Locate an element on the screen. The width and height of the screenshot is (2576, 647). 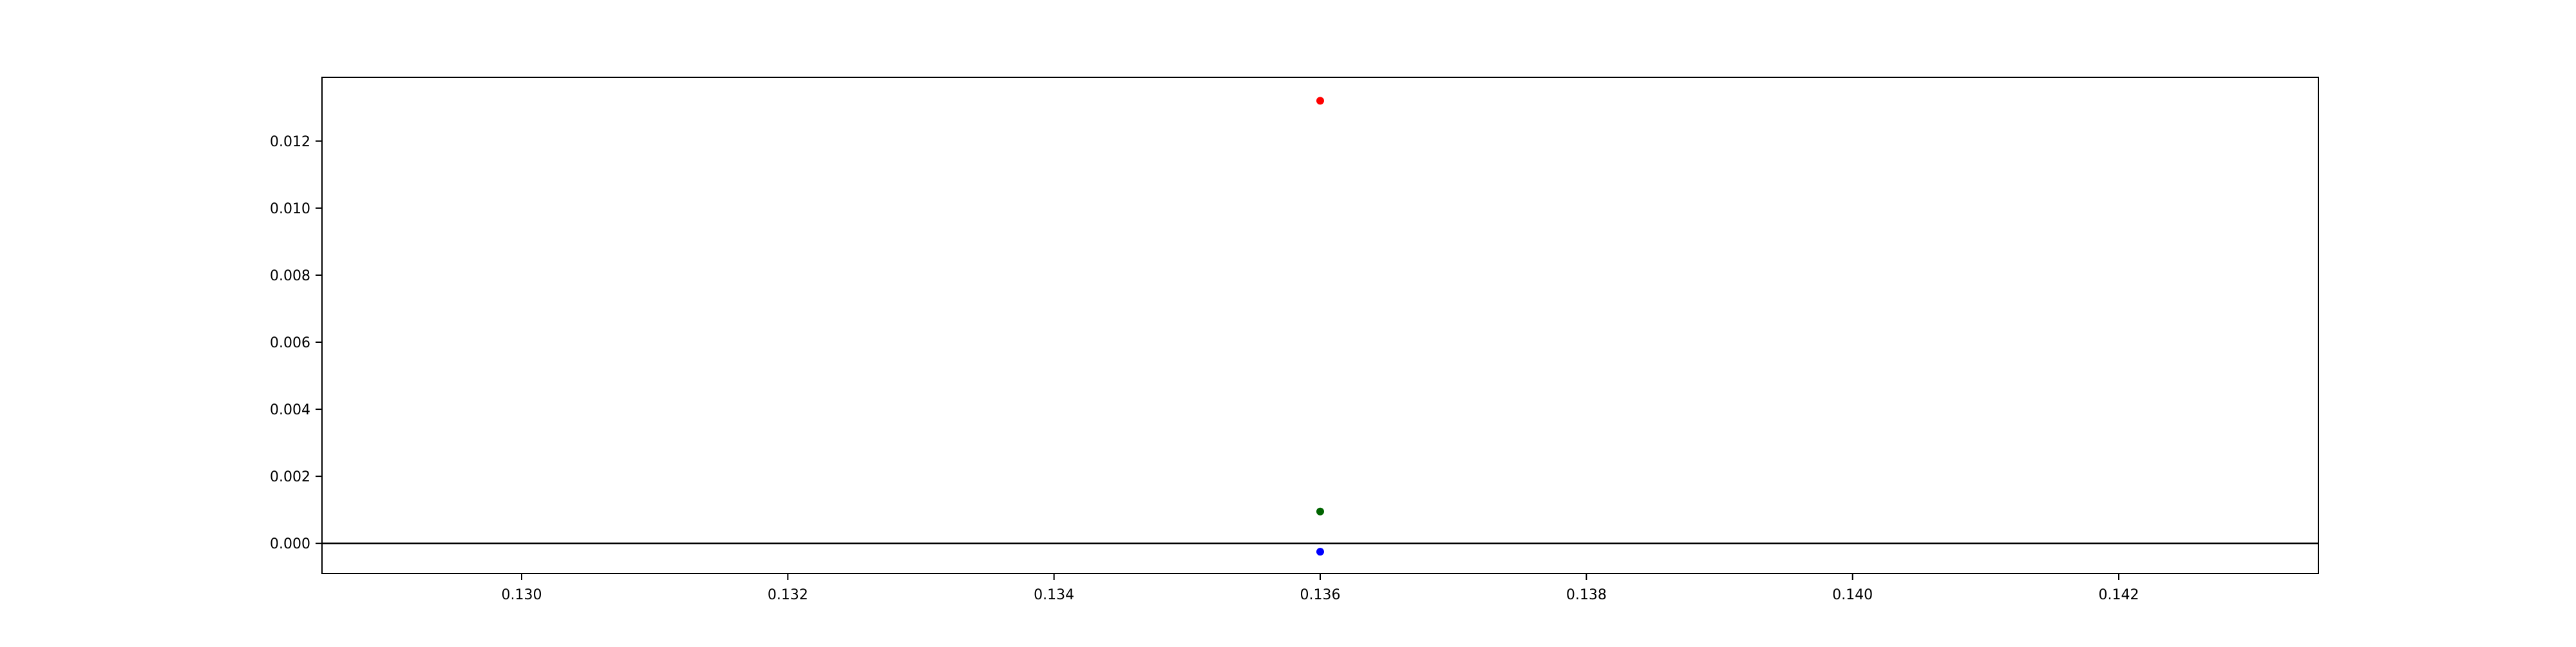
x-tick-label: 0.140 is located at coordinates (1853, 595).